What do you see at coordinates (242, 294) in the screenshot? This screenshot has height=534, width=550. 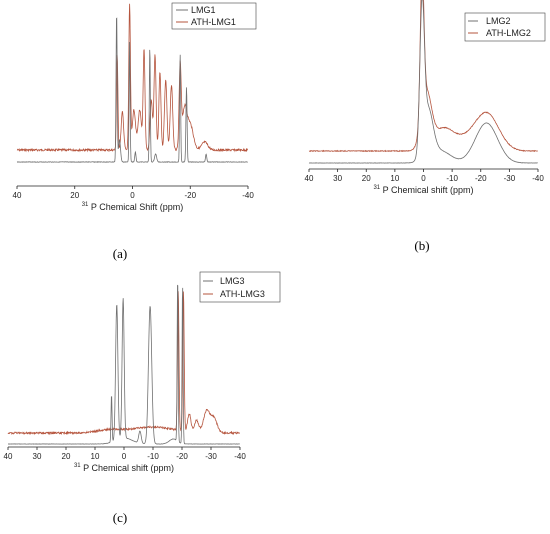 I see `legend-label-ath-lmg3: ATH-LMG3` at bounding box center [242, 294].